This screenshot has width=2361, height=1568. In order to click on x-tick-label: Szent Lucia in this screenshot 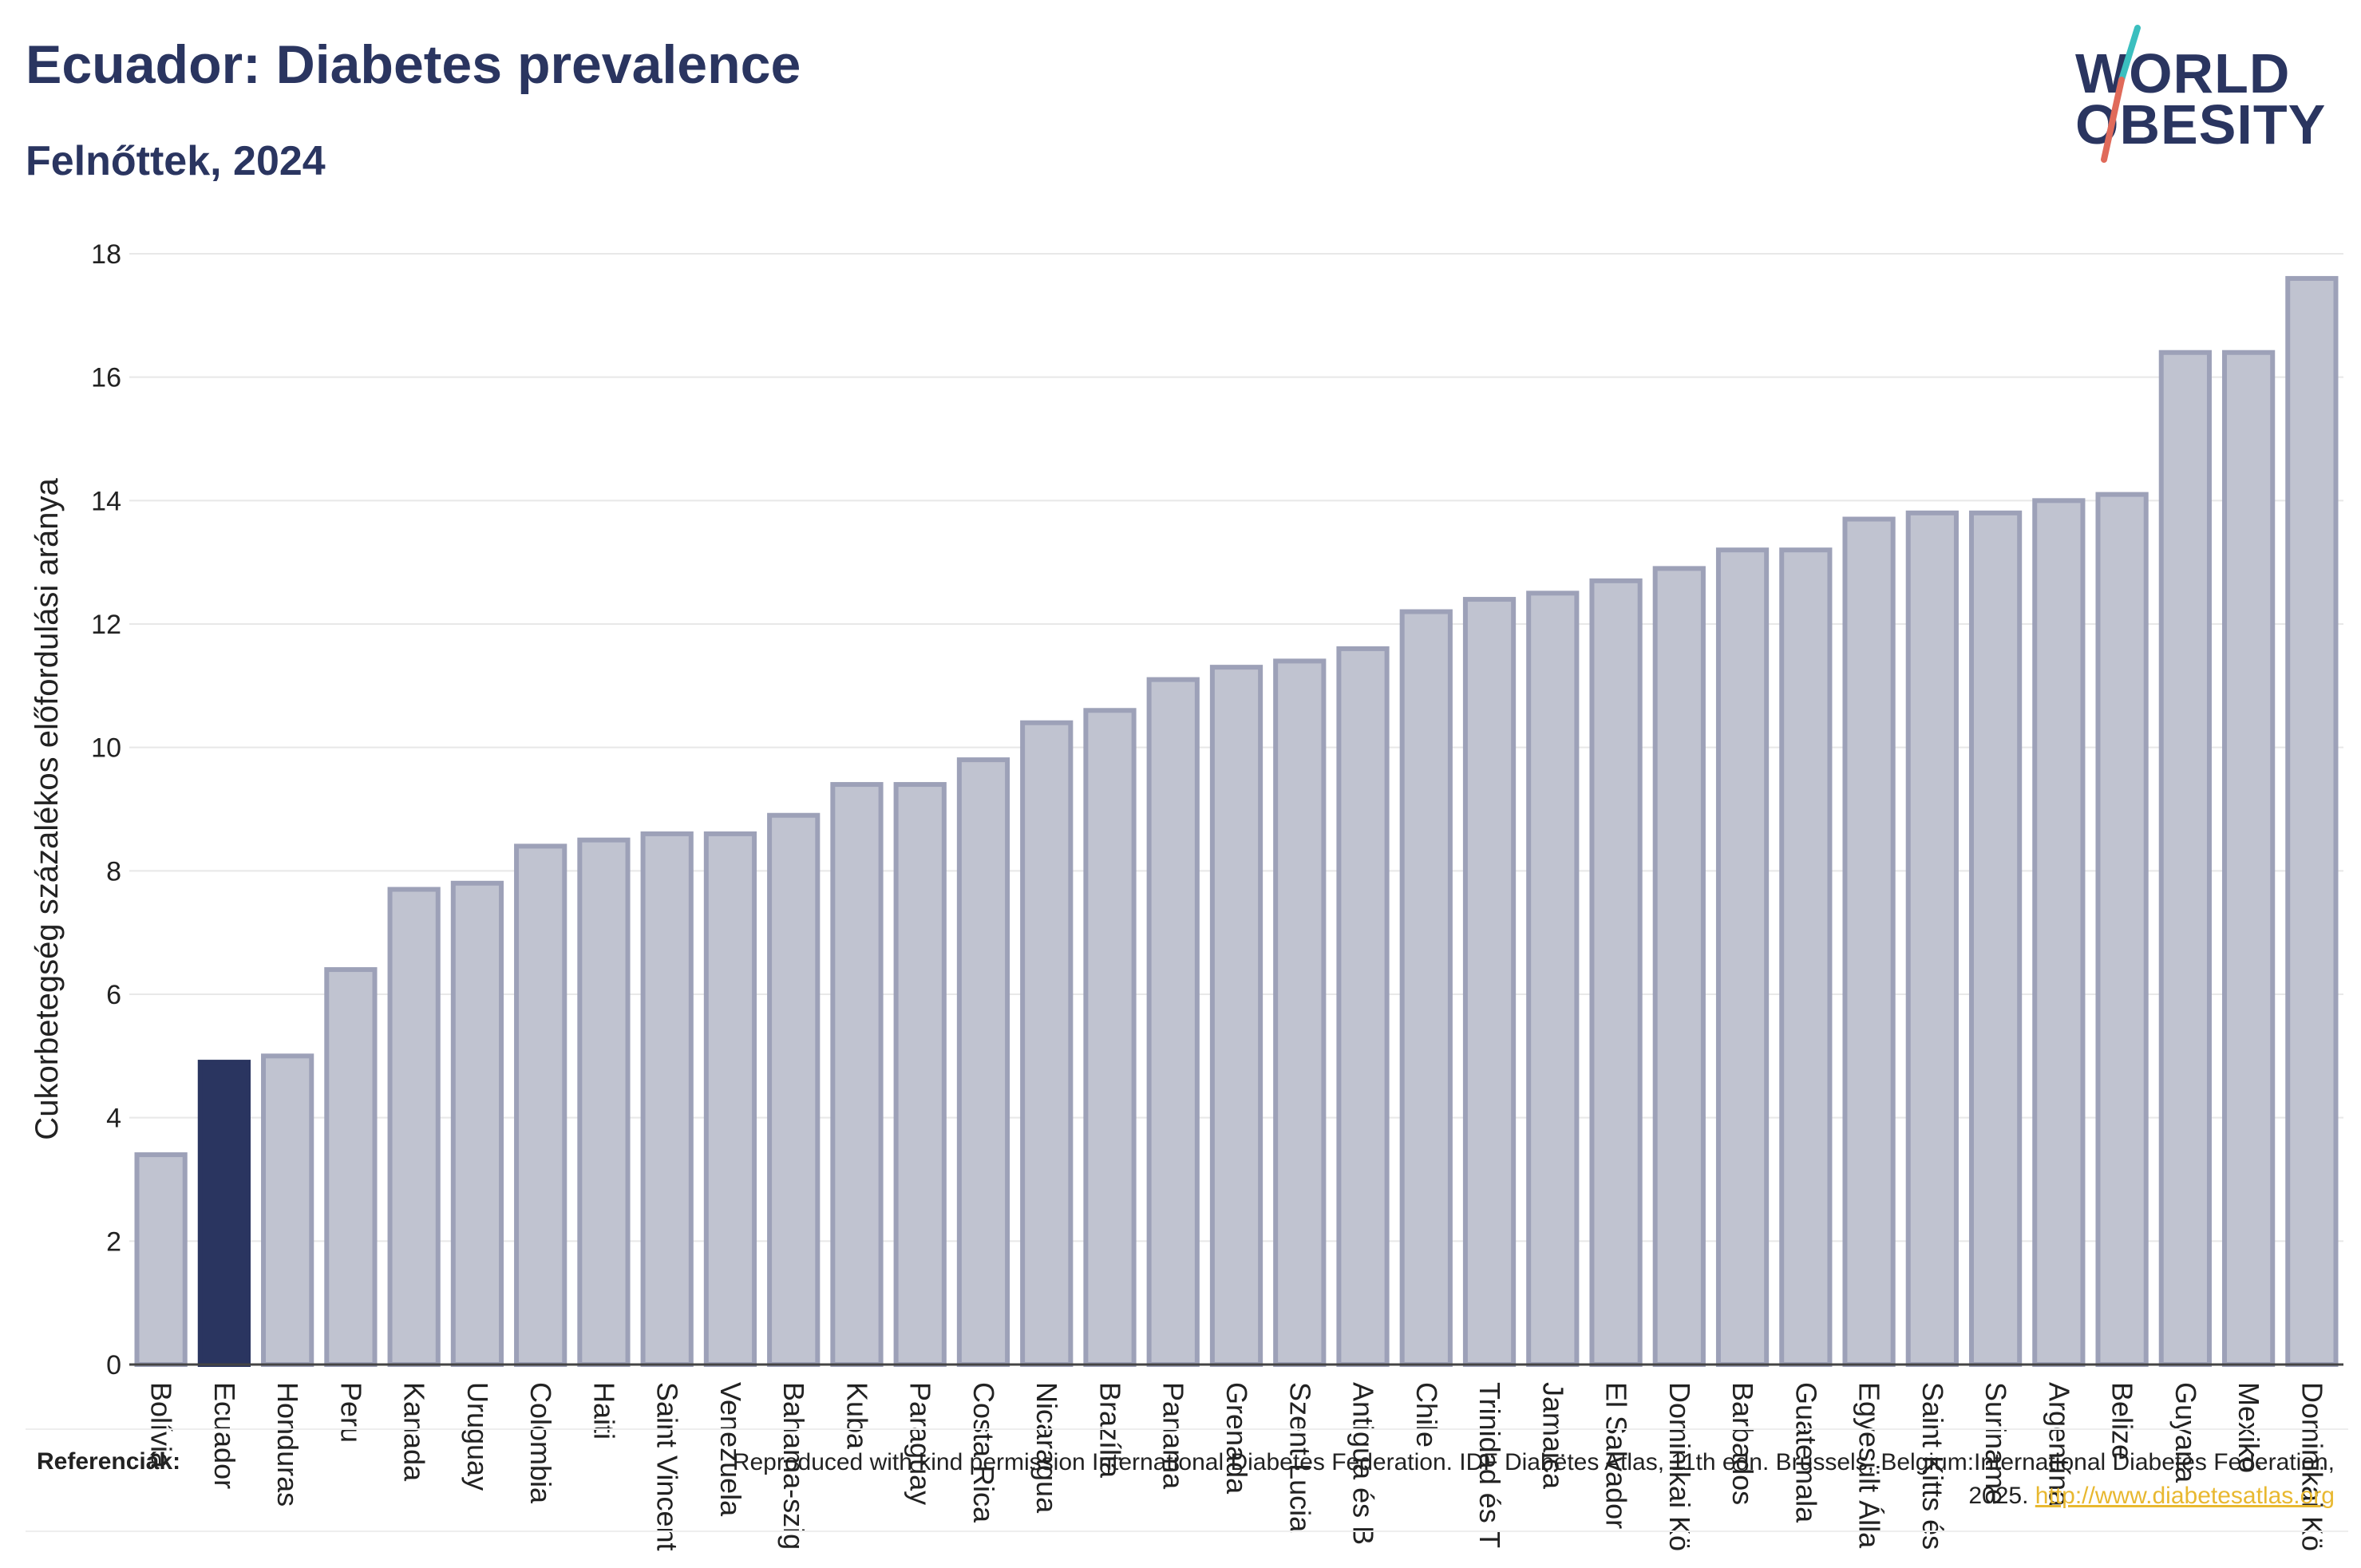, I will do `click(1299, 1457)`.